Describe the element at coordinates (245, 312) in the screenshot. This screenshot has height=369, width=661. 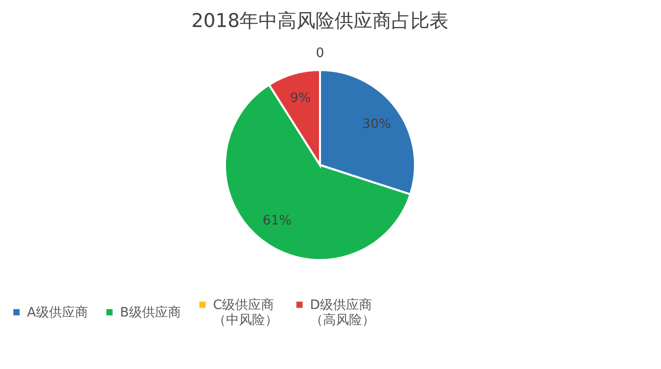
I see `legend-label: C级供应商（中风险）` at that location.